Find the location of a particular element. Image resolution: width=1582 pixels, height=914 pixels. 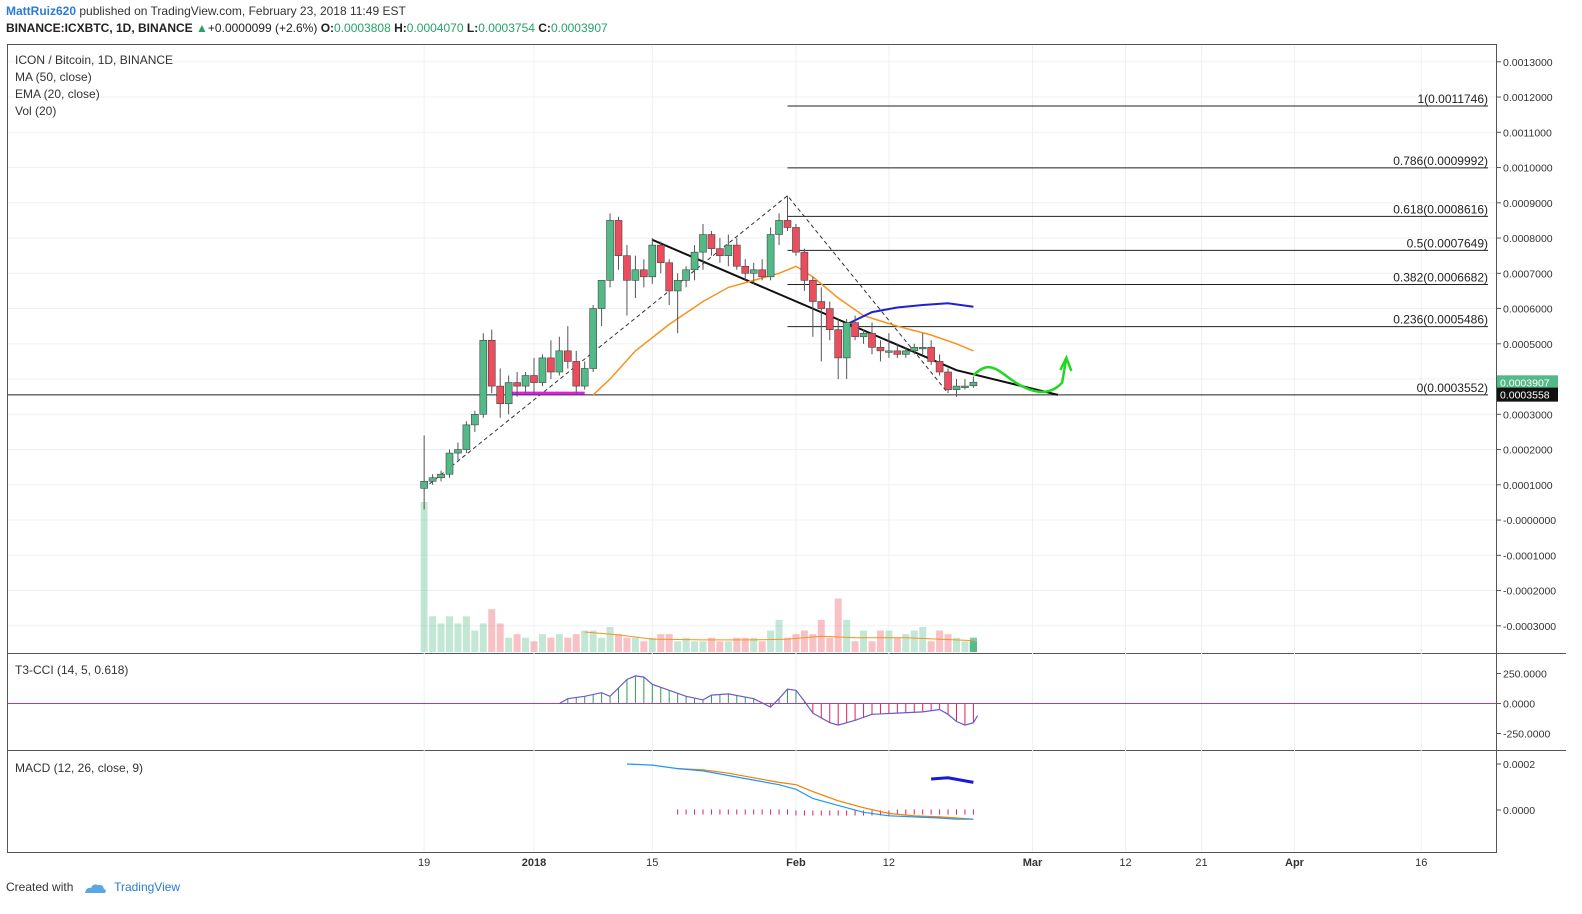

fib-level-label: 0.236(0.0005486) is located at coordinates (1440, 320).